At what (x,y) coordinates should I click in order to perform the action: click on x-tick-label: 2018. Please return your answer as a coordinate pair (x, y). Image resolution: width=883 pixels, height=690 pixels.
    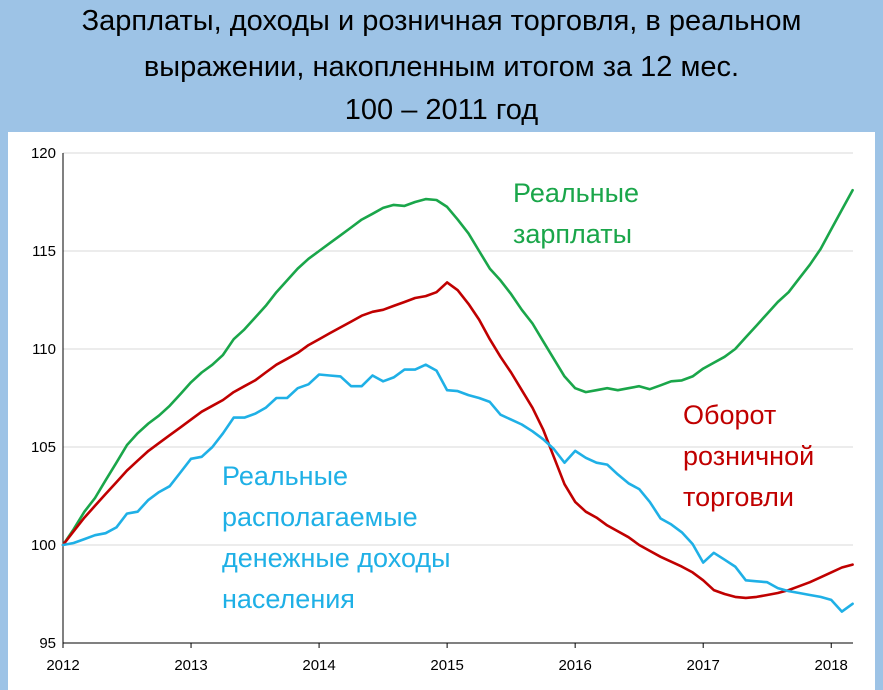
    Looking at the image, I should click on (831, 665).